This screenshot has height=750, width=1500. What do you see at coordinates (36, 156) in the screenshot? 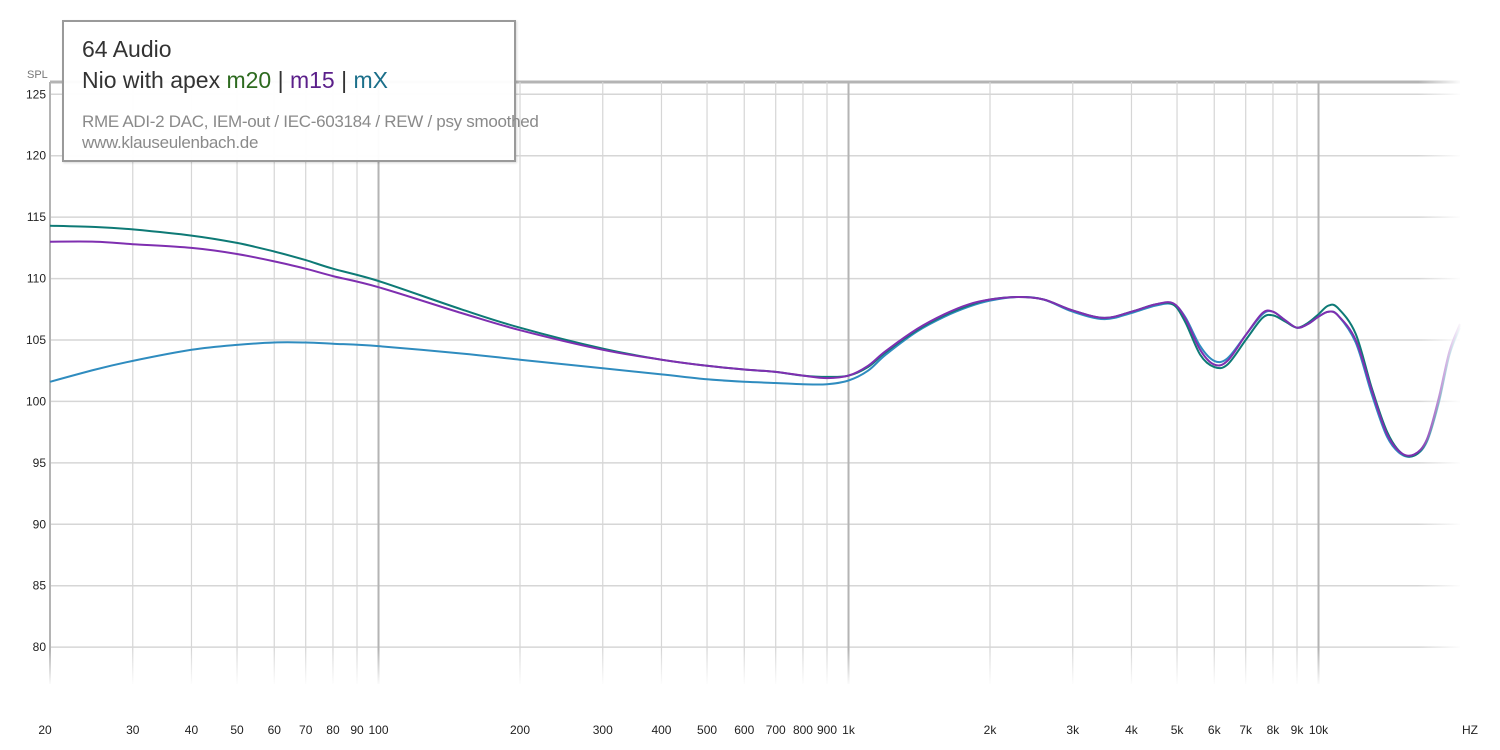
I see `y-tick-label: 120` at bounding box center [36, 156].